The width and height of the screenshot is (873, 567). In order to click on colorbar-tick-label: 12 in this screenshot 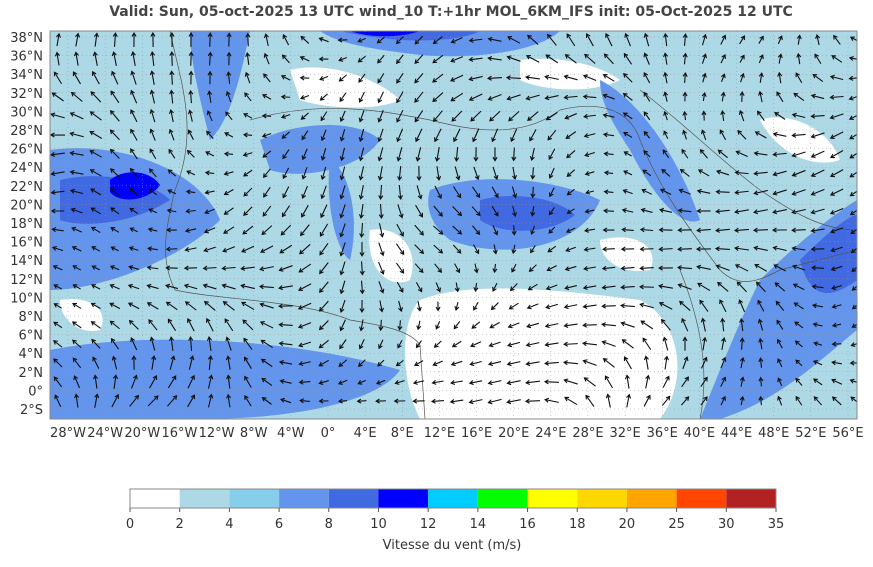, I will do `click(428, 524)`.